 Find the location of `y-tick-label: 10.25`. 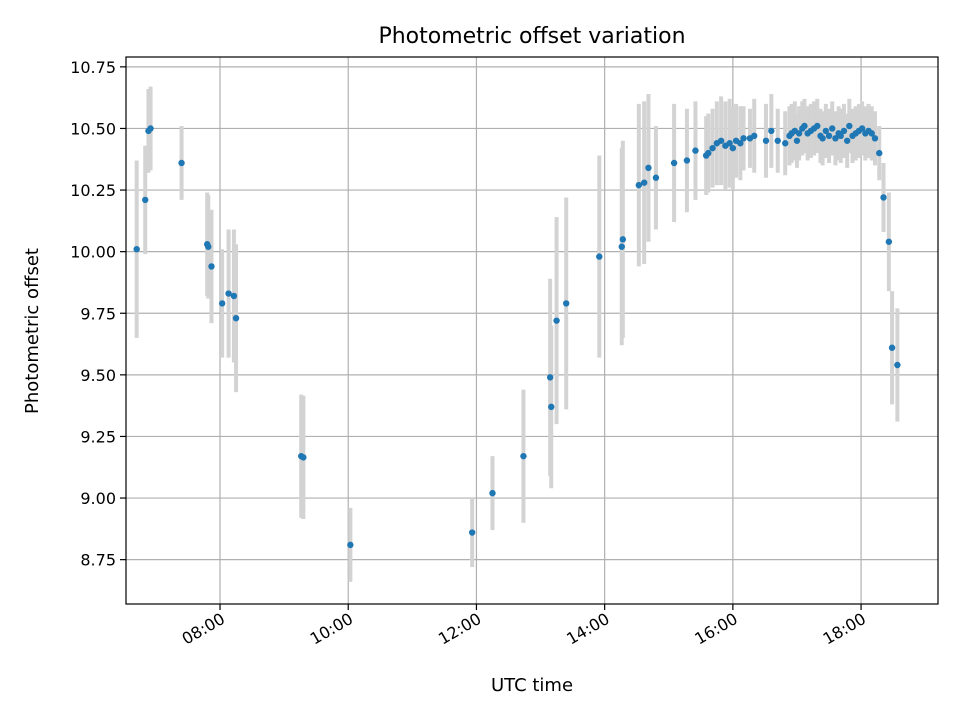

y-tick-label: 10.25 is located at coordinates (93, 190).